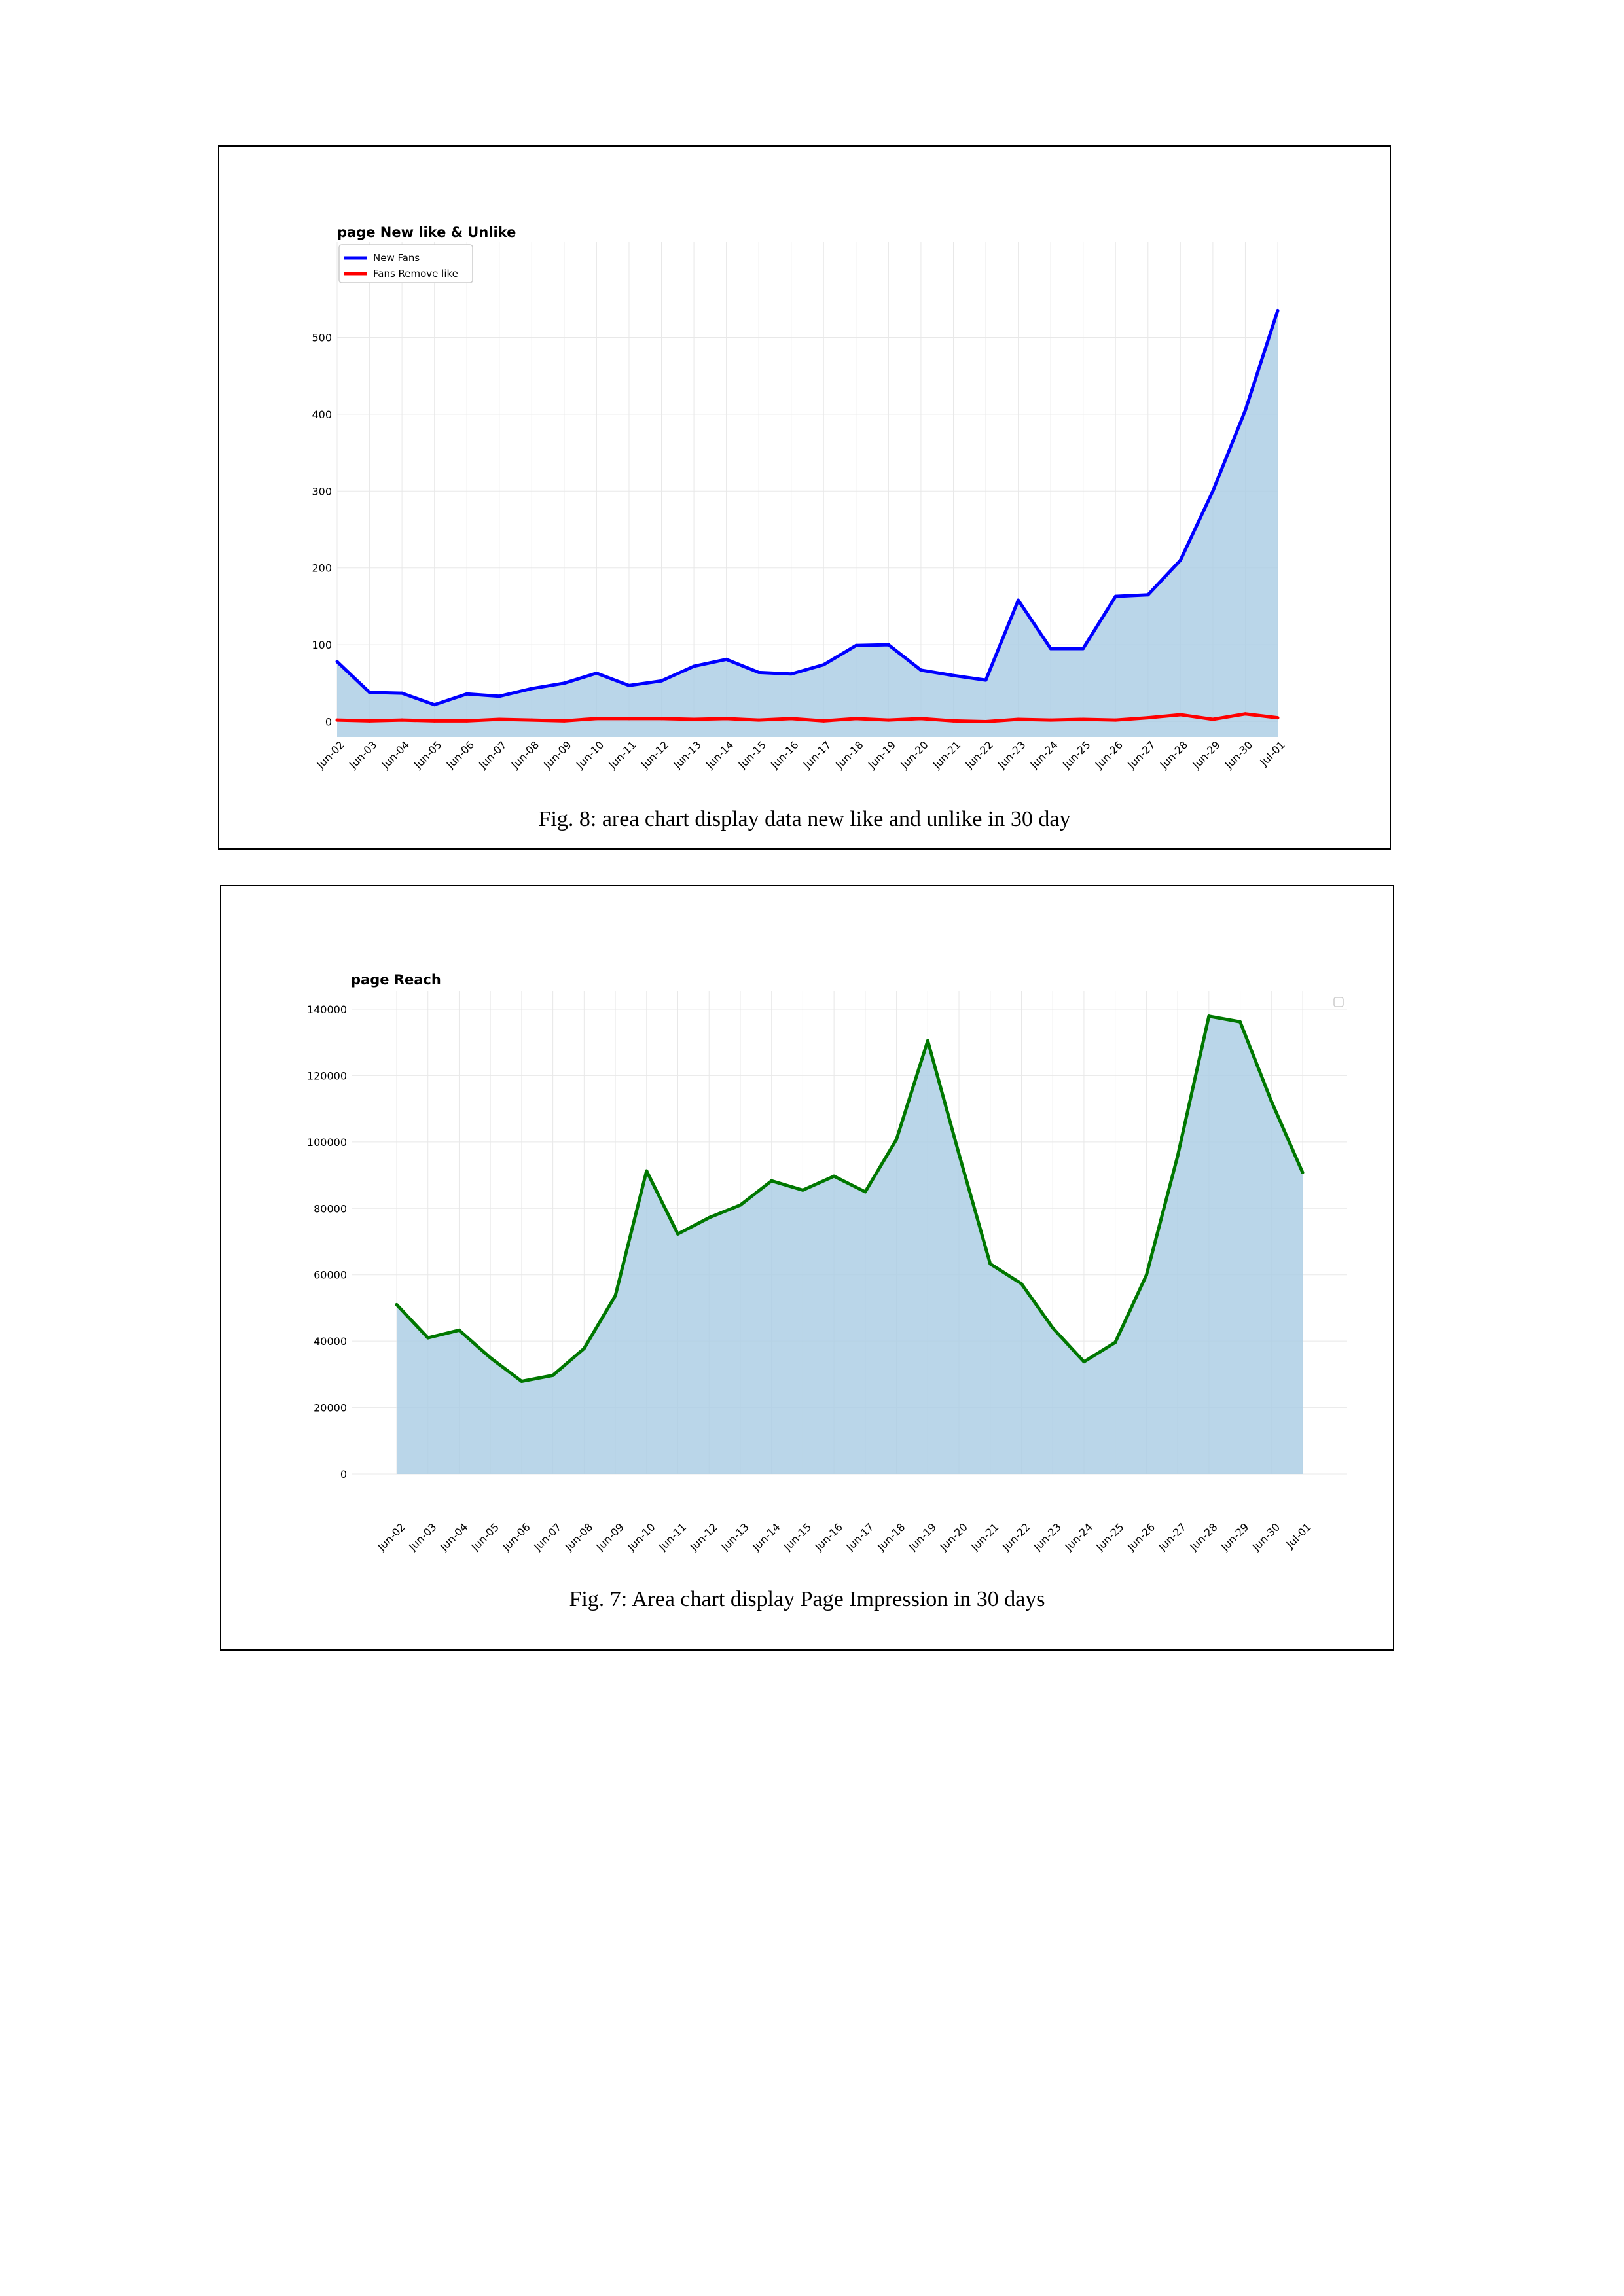  Describe the element at coordinates (396, 258) in the screenshot. I see `legend-label: New Fans` at that location.